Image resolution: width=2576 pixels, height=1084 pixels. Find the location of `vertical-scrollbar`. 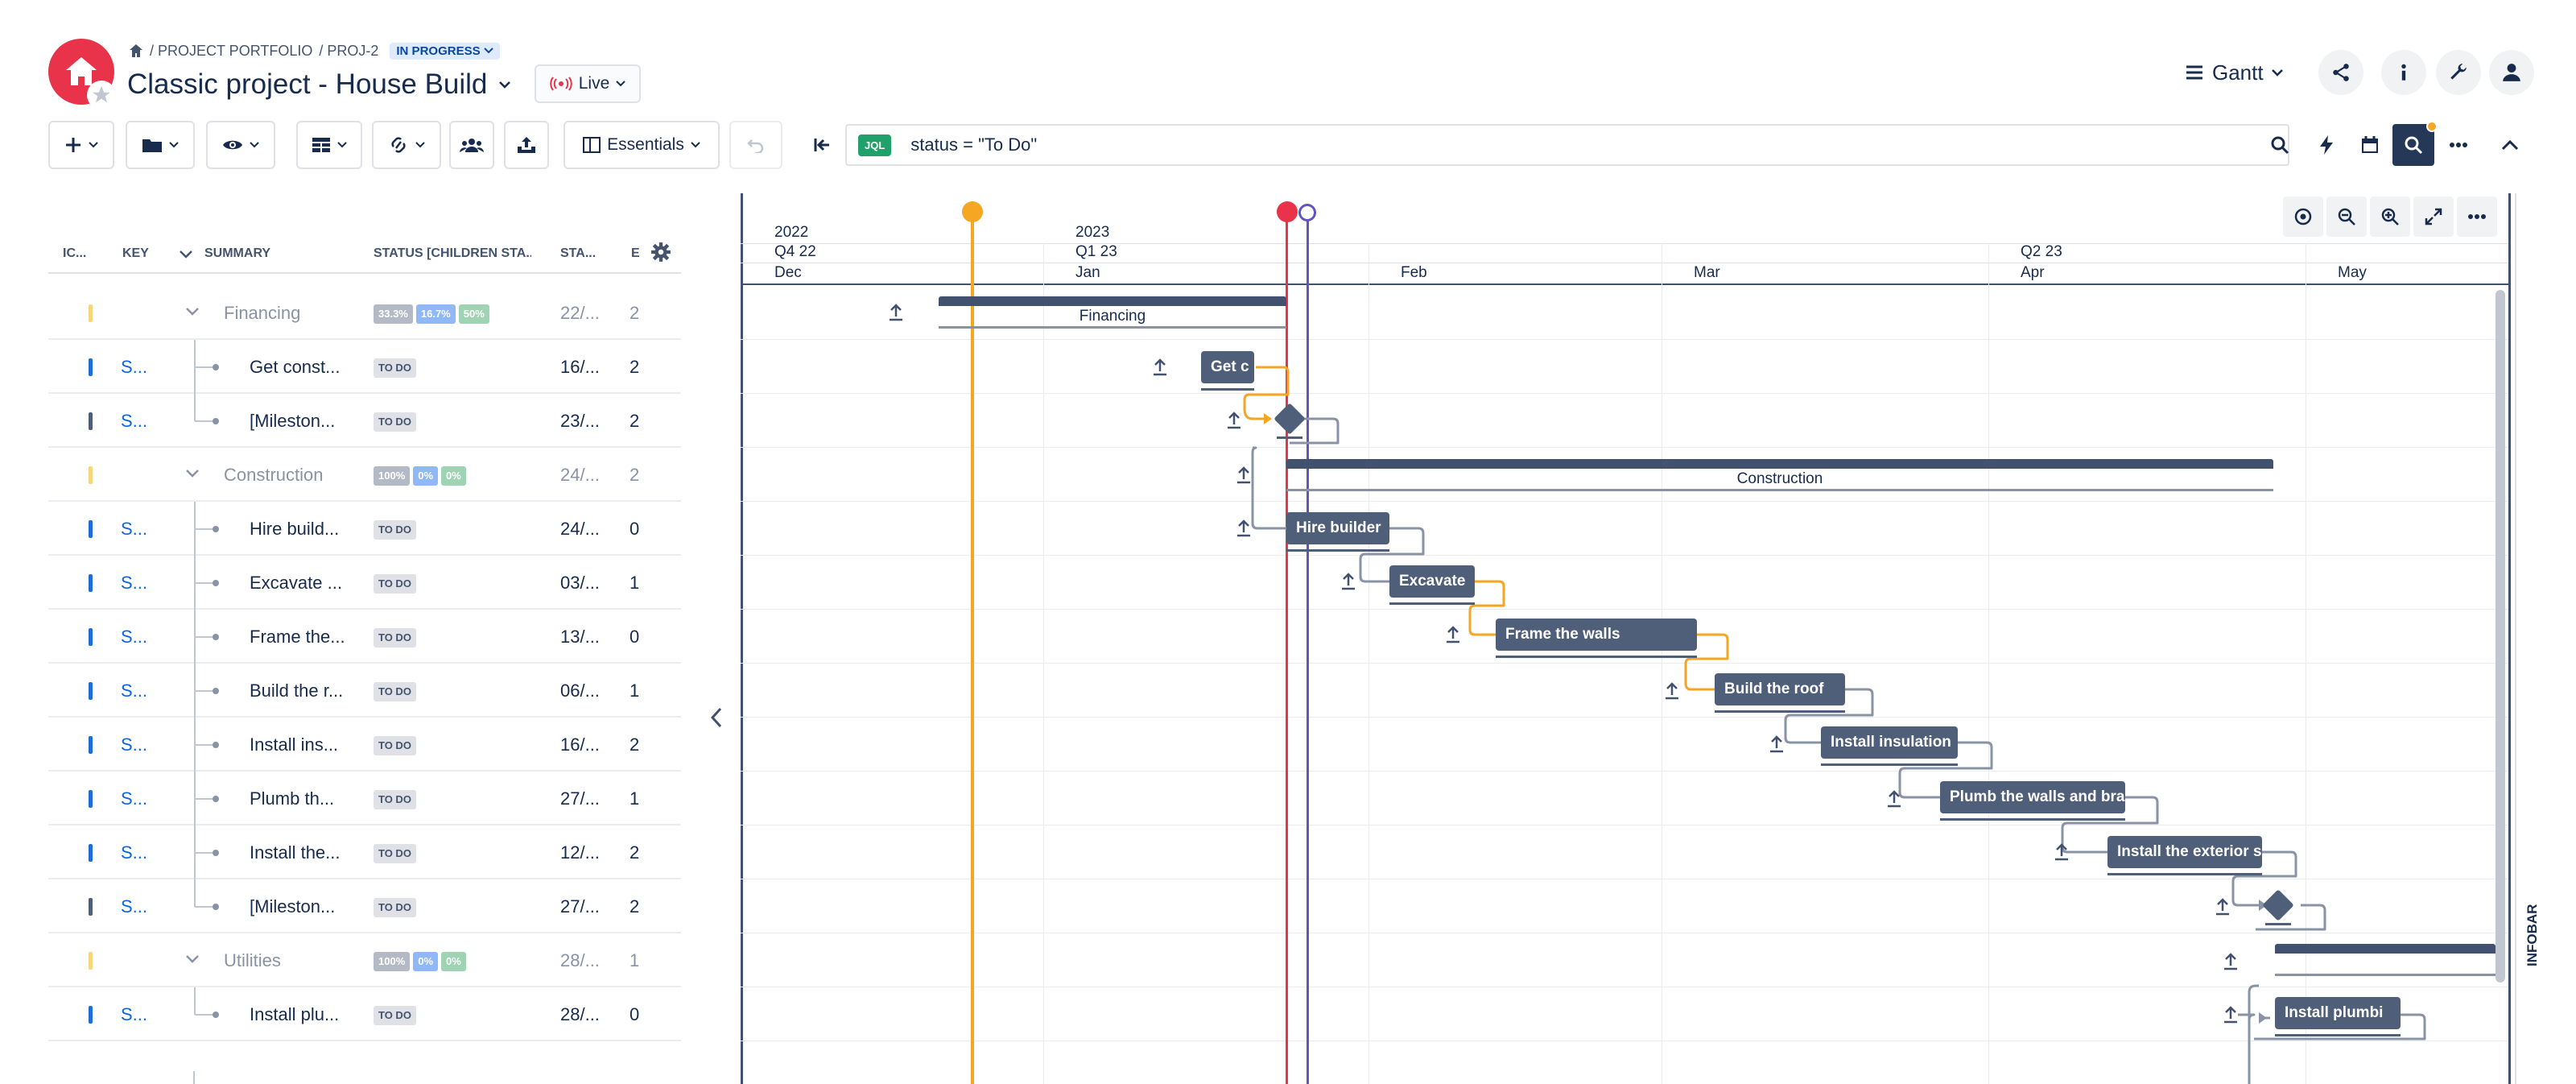

vertical-scrollbar is located at coordinates (2500, 636).